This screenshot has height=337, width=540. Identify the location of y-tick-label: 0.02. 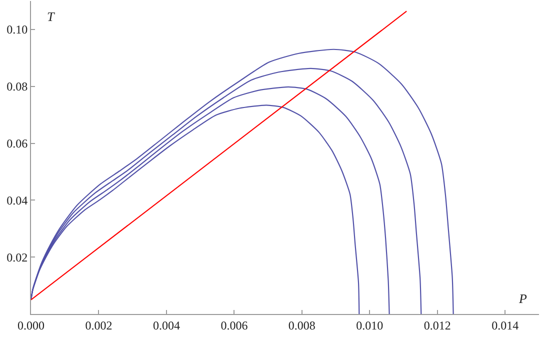
(17, 257).